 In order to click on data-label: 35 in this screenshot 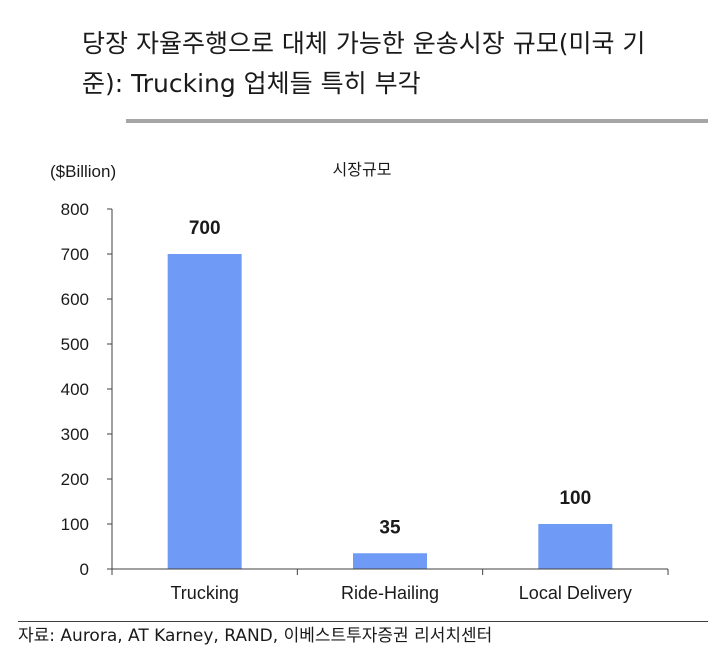, I will do `click(390, 527)`.